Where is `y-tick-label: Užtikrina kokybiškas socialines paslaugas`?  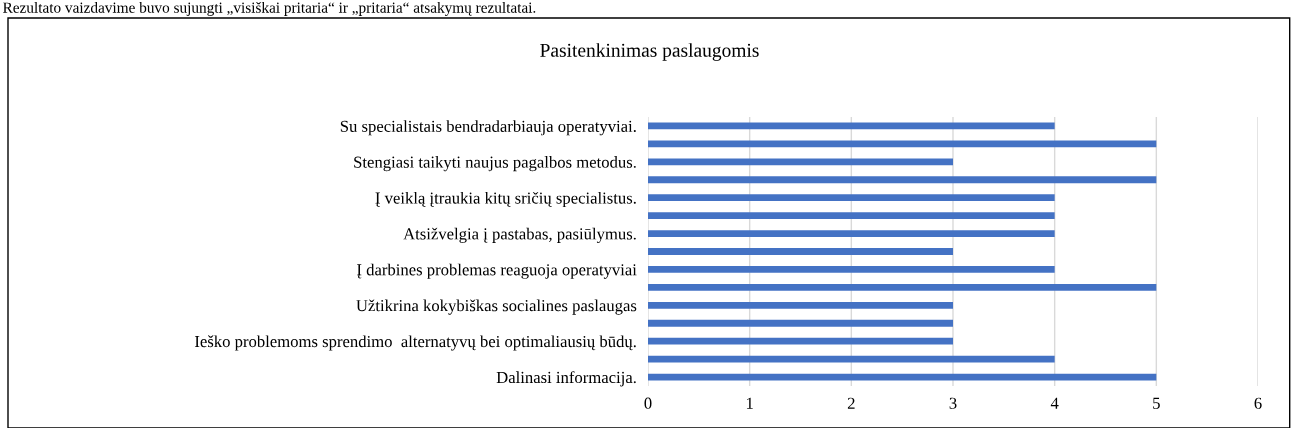 y-tick-label: Užtikrina kokybiškas socialines paslaugas is located at coordinates (496, 307).